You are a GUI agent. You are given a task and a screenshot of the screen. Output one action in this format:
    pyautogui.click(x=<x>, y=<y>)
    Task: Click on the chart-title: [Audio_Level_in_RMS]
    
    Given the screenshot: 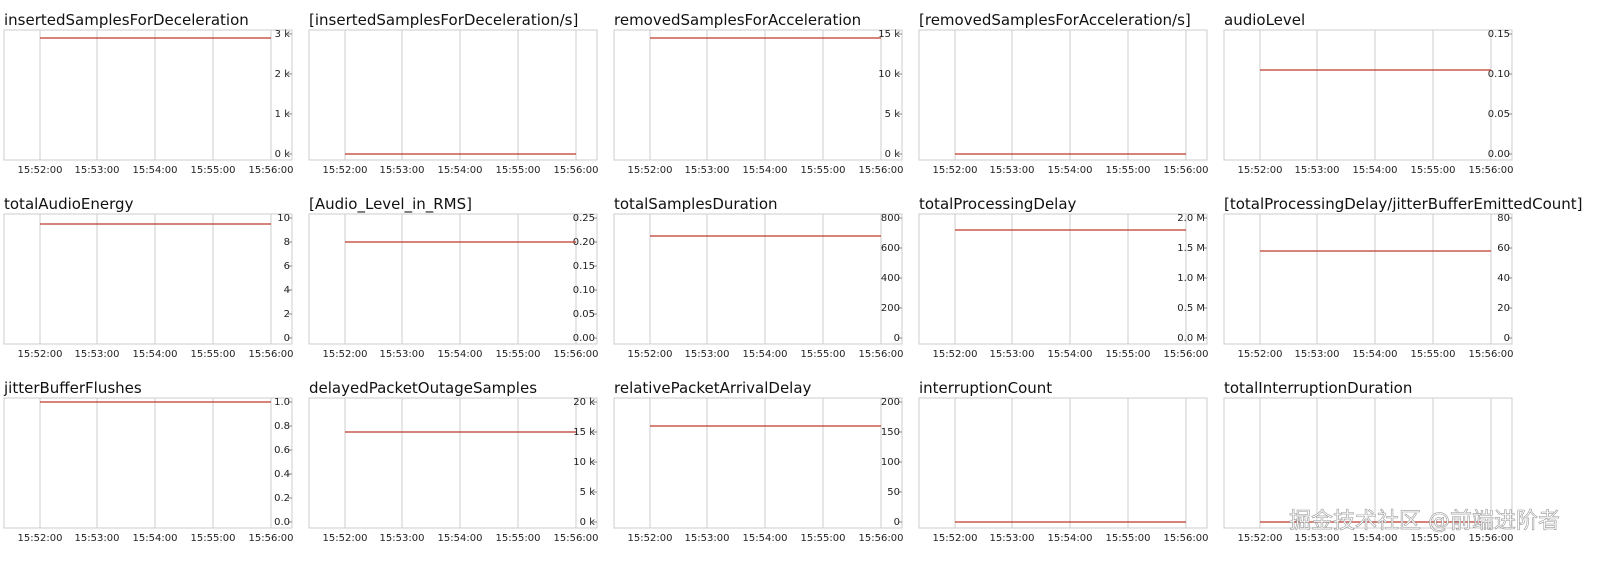 What is the action you would take?
    pyautogui.click(x=390, y=204)
    